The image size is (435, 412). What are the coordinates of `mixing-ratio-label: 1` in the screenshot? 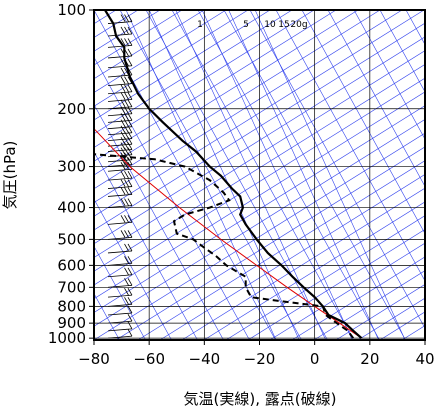 It's located at (200, 25).